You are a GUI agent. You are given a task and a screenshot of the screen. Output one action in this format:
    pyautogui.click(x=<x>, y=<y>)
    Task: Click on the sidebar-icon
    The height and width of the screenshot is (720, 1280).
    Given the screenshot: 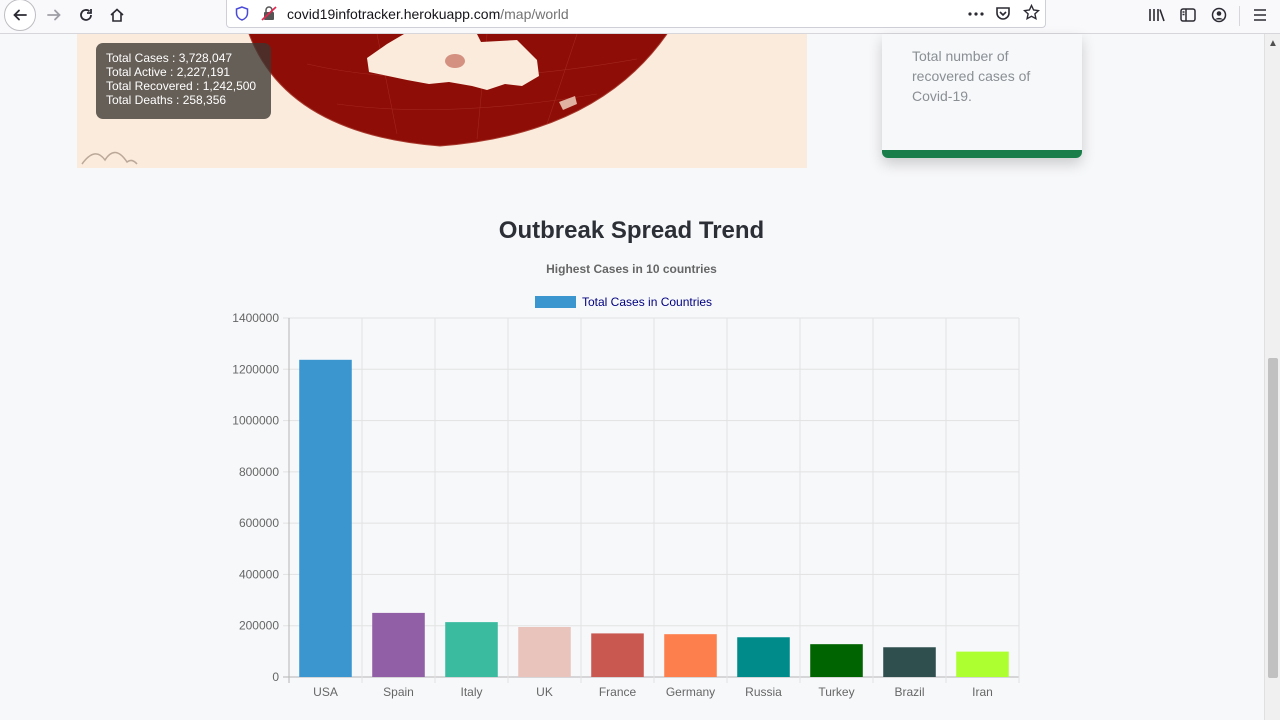 What is the action you would take?
    pyautogui.click(x=1188, y=15)
    